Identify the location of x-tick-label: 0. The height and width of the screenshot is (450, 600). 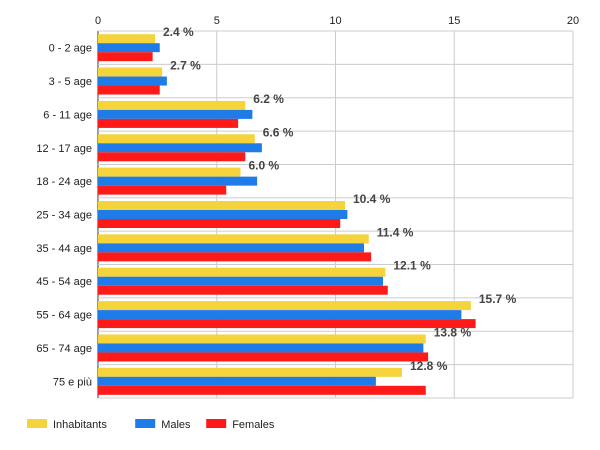
(98, 21).